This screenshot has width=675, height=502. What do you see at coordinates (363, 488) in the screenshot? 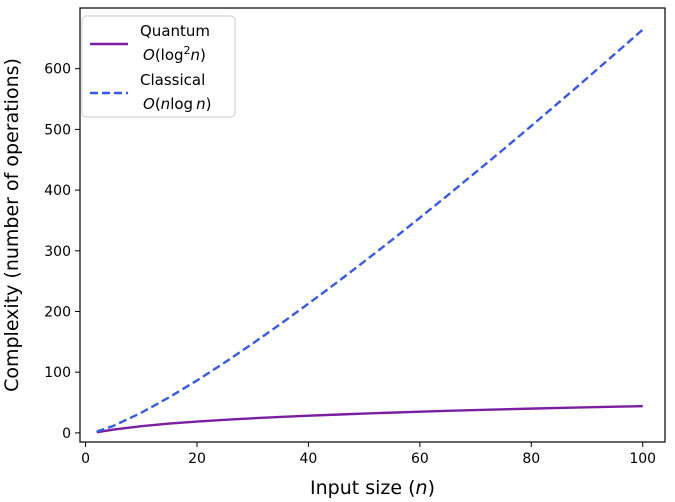
I see `x-axis-title-prefix: Input size (` at bounding box center [363, 488].